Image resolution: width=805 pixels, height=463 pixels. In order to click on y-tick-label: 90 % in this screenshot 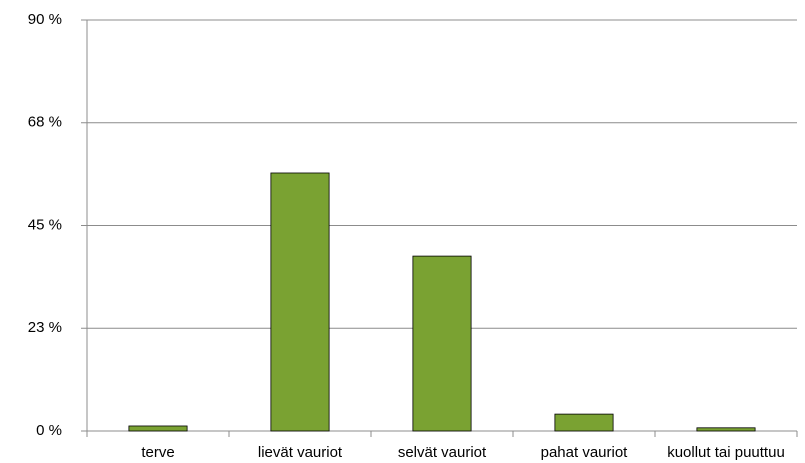, I will do `click(45, 19)`.